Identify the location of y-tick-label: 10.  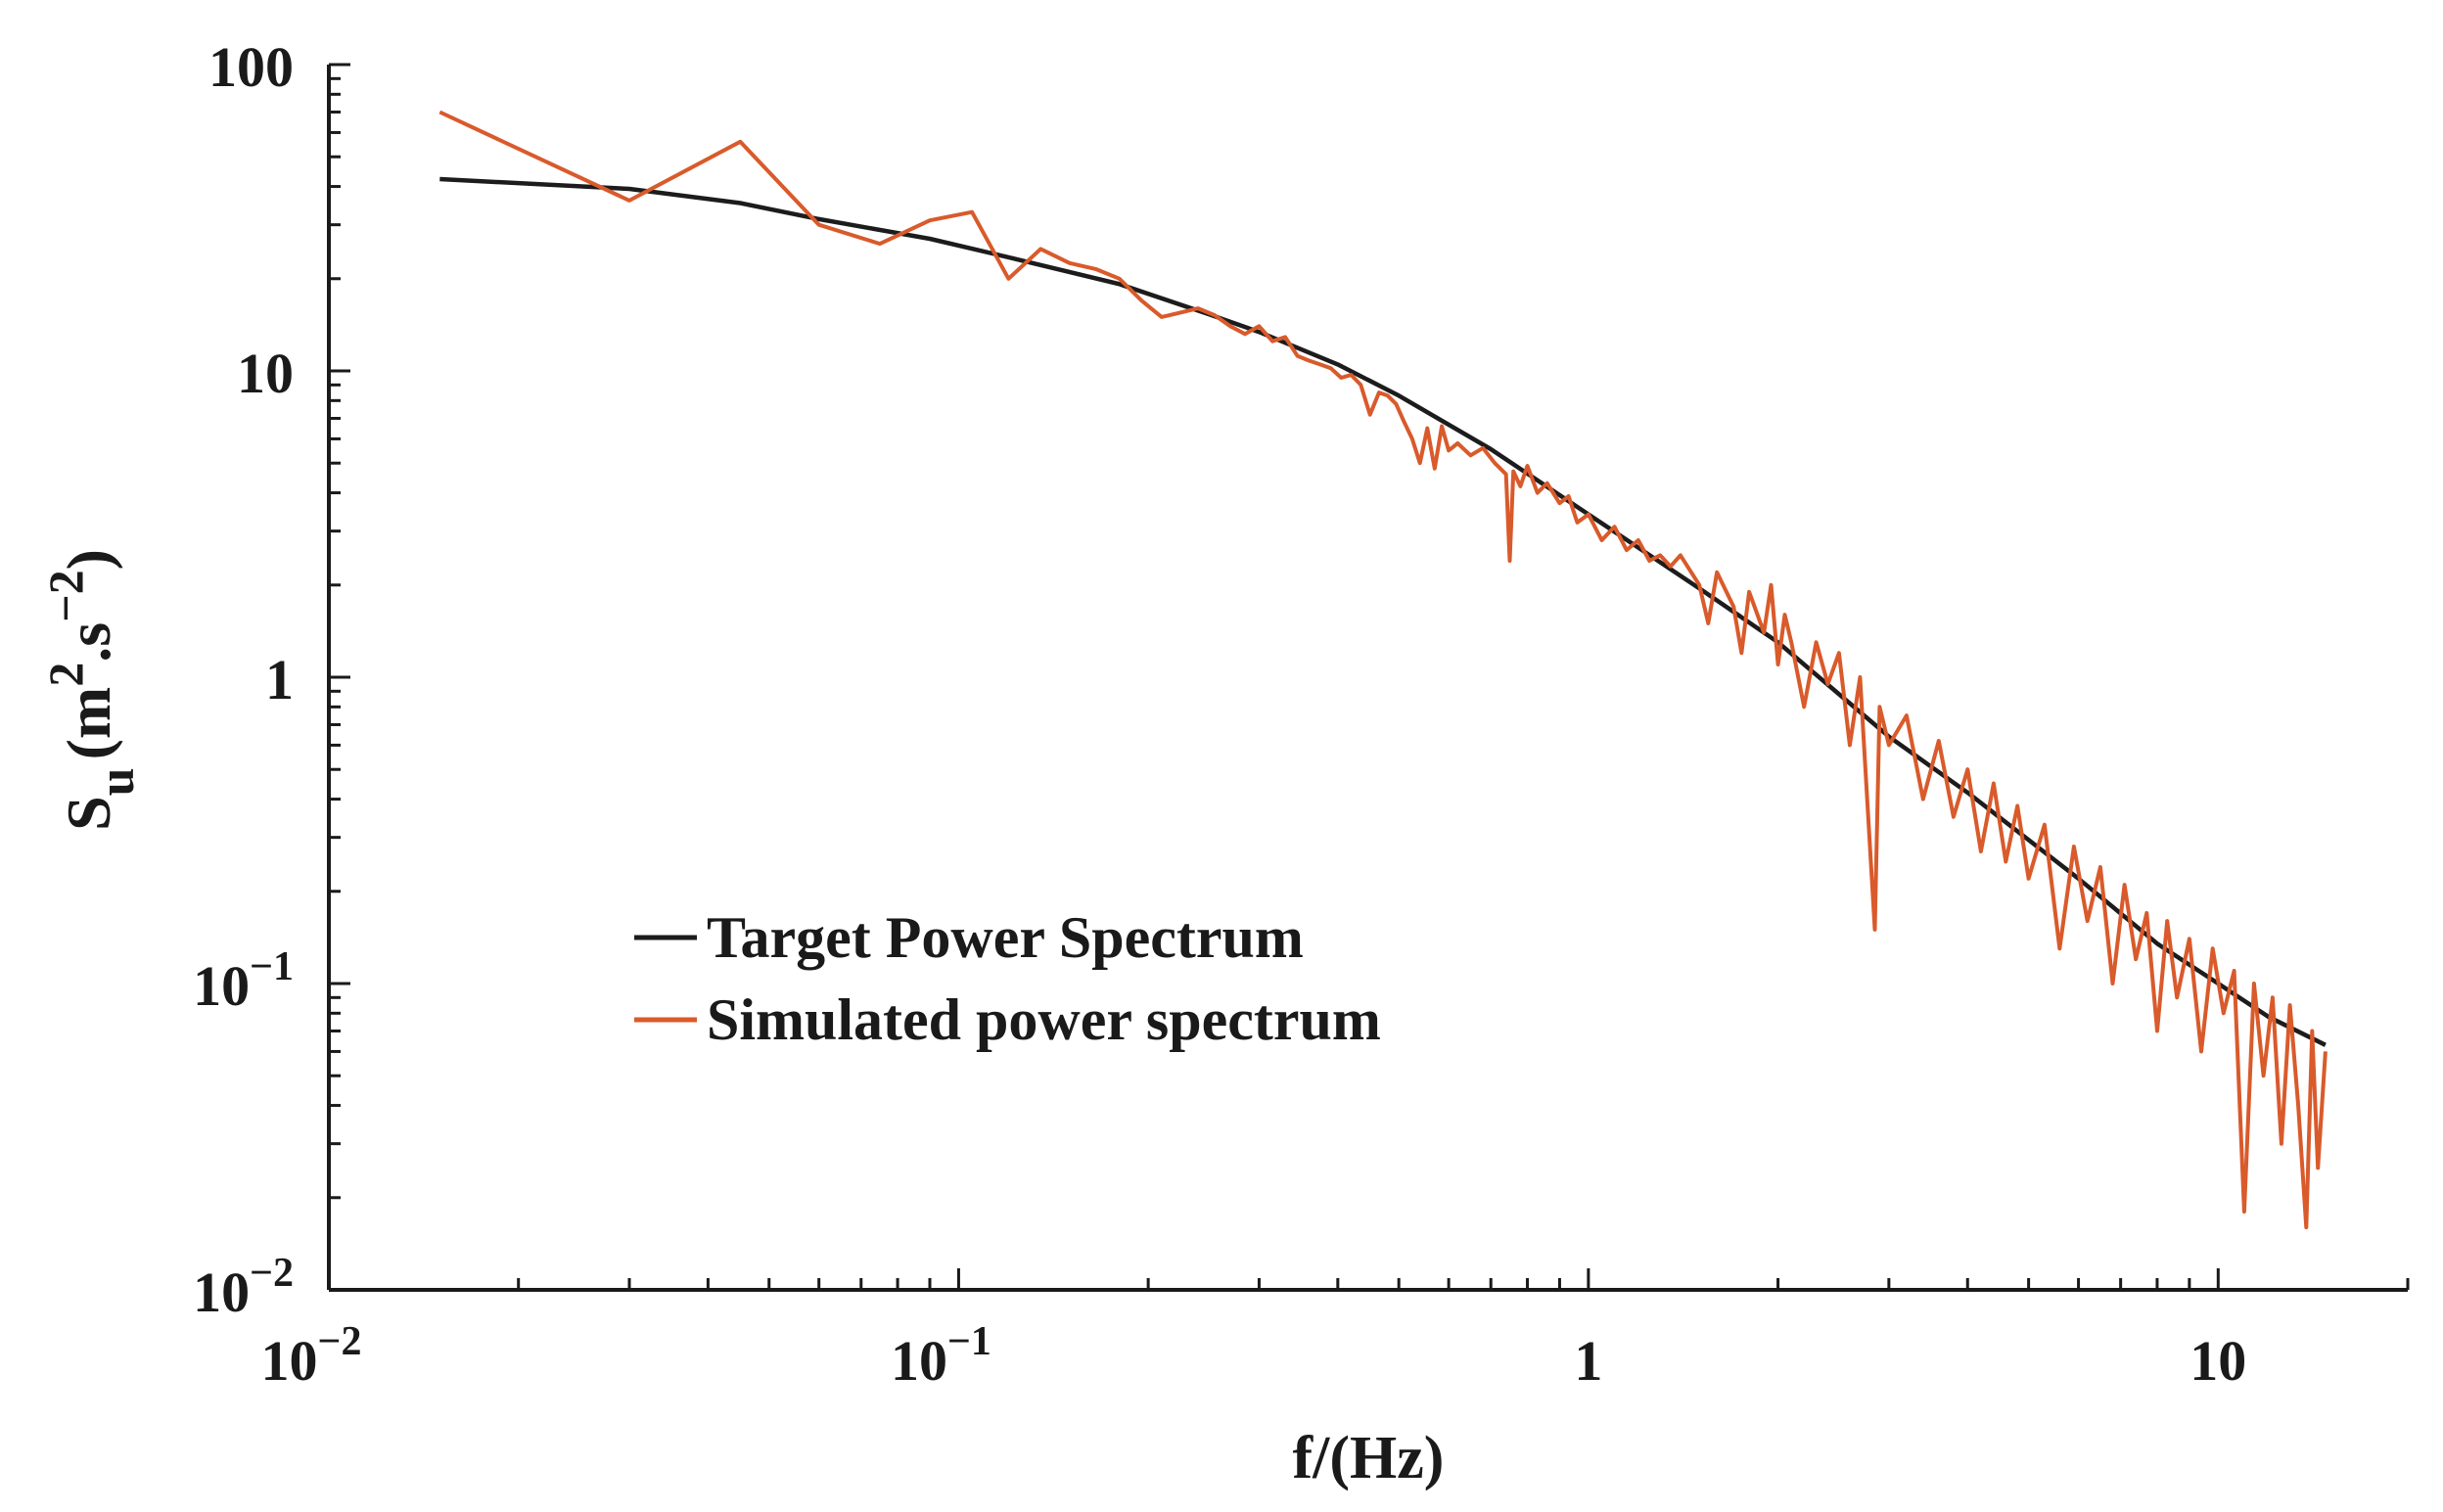
(265, 373).